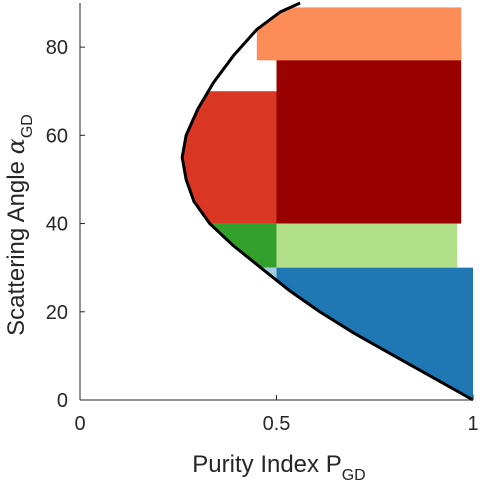 This screenshot has width=482, height=484. What do you see at coordinates (278, 467) in the screenshot?
I see `x-axis-label: Purity Index PGD` at bounding box center [278, 467].